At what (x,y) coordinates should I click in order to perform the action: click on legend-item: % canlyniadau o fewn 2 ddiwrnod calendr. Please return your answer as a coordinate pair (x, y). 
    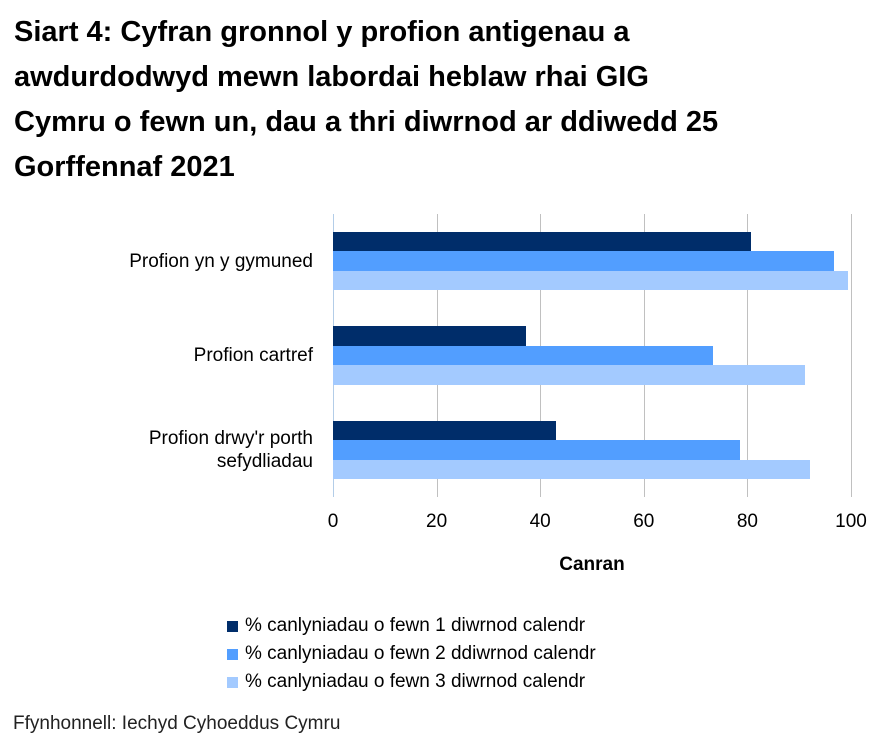
    Looking at the image, I should click on (411, 654).